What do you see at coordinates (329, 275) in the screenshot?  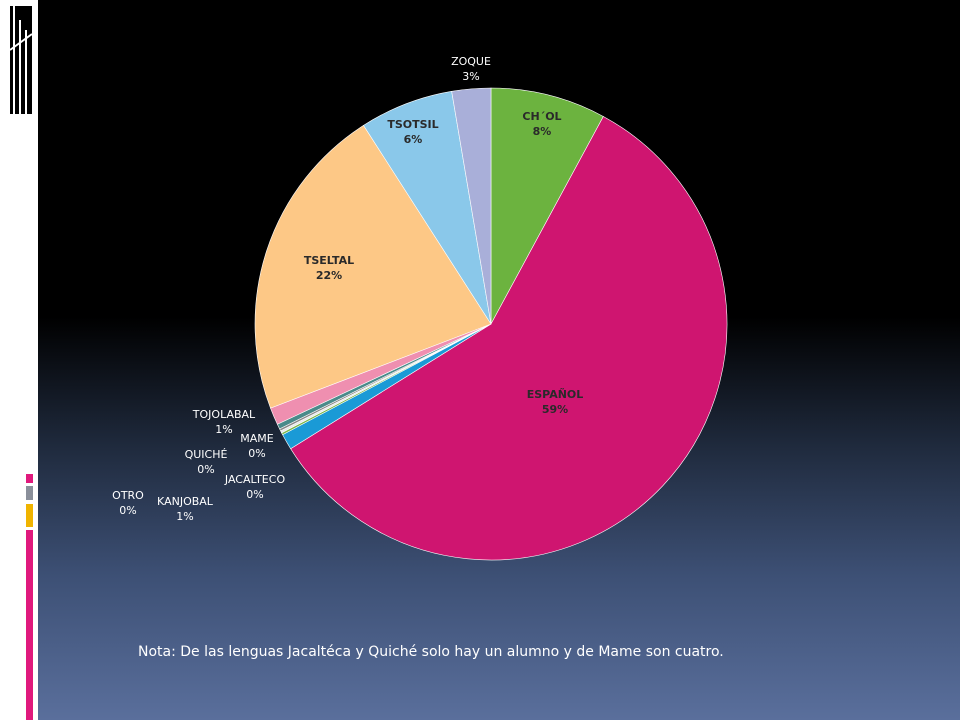 I see `slice-percent-label: 22%` at bounding box center [329, 275].